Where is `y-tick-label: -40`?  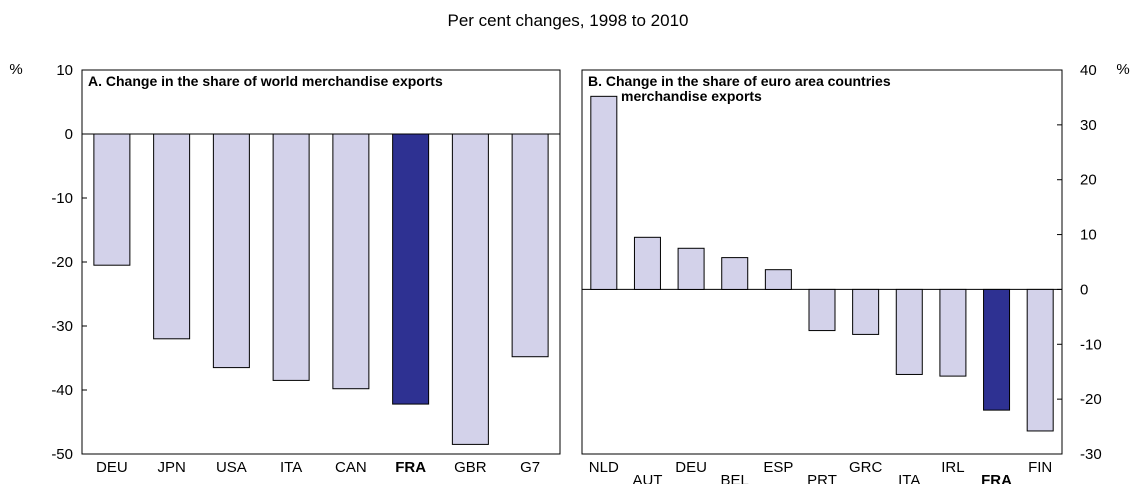
y-tick-label: -40 is located at coordinates (62, 390).